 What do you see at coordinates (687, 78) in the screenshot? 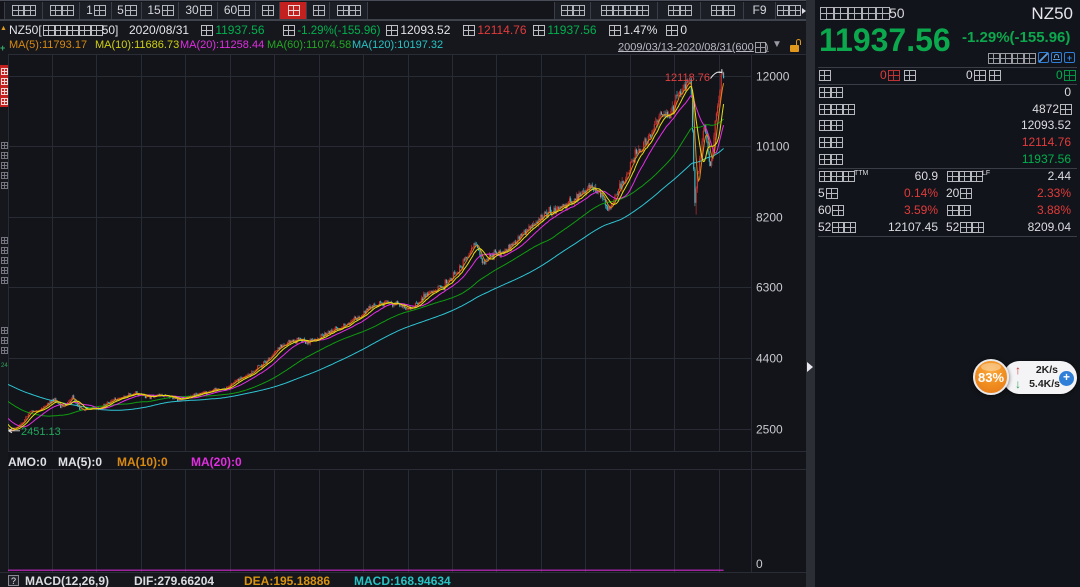
I see `svg-text: 12118.76` at bounding box center [687, 78].